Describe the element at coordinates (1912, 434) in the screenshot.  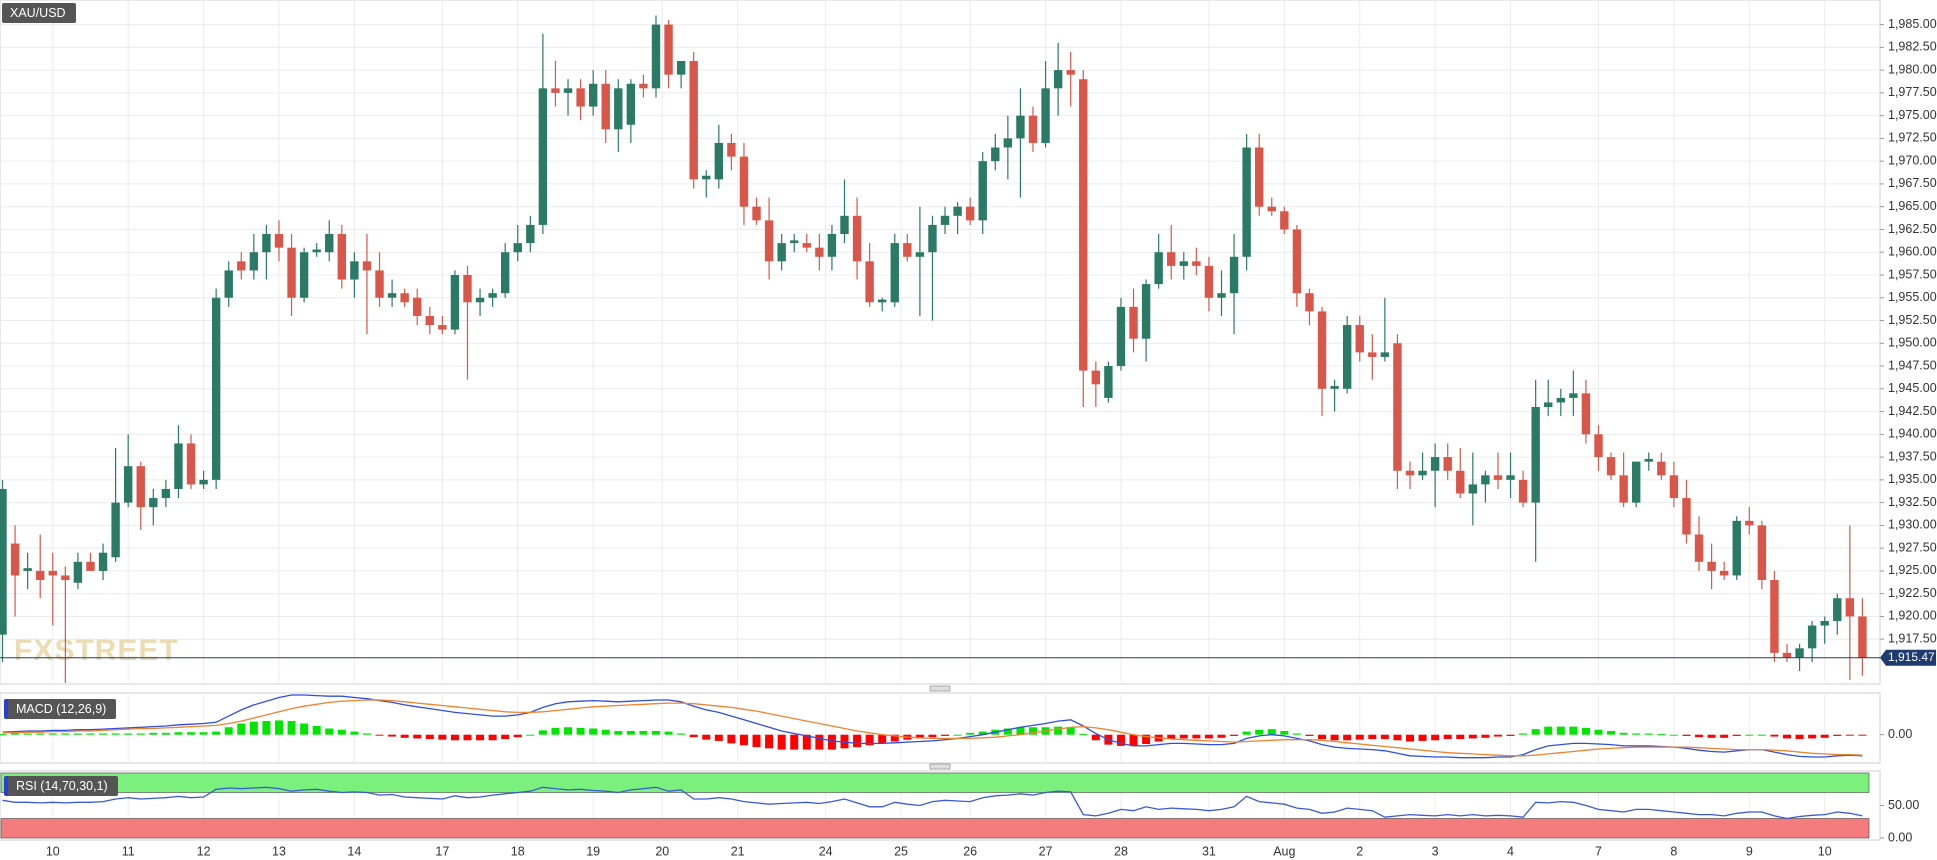
I see `y-tick-label: 1,940.00` at that location.